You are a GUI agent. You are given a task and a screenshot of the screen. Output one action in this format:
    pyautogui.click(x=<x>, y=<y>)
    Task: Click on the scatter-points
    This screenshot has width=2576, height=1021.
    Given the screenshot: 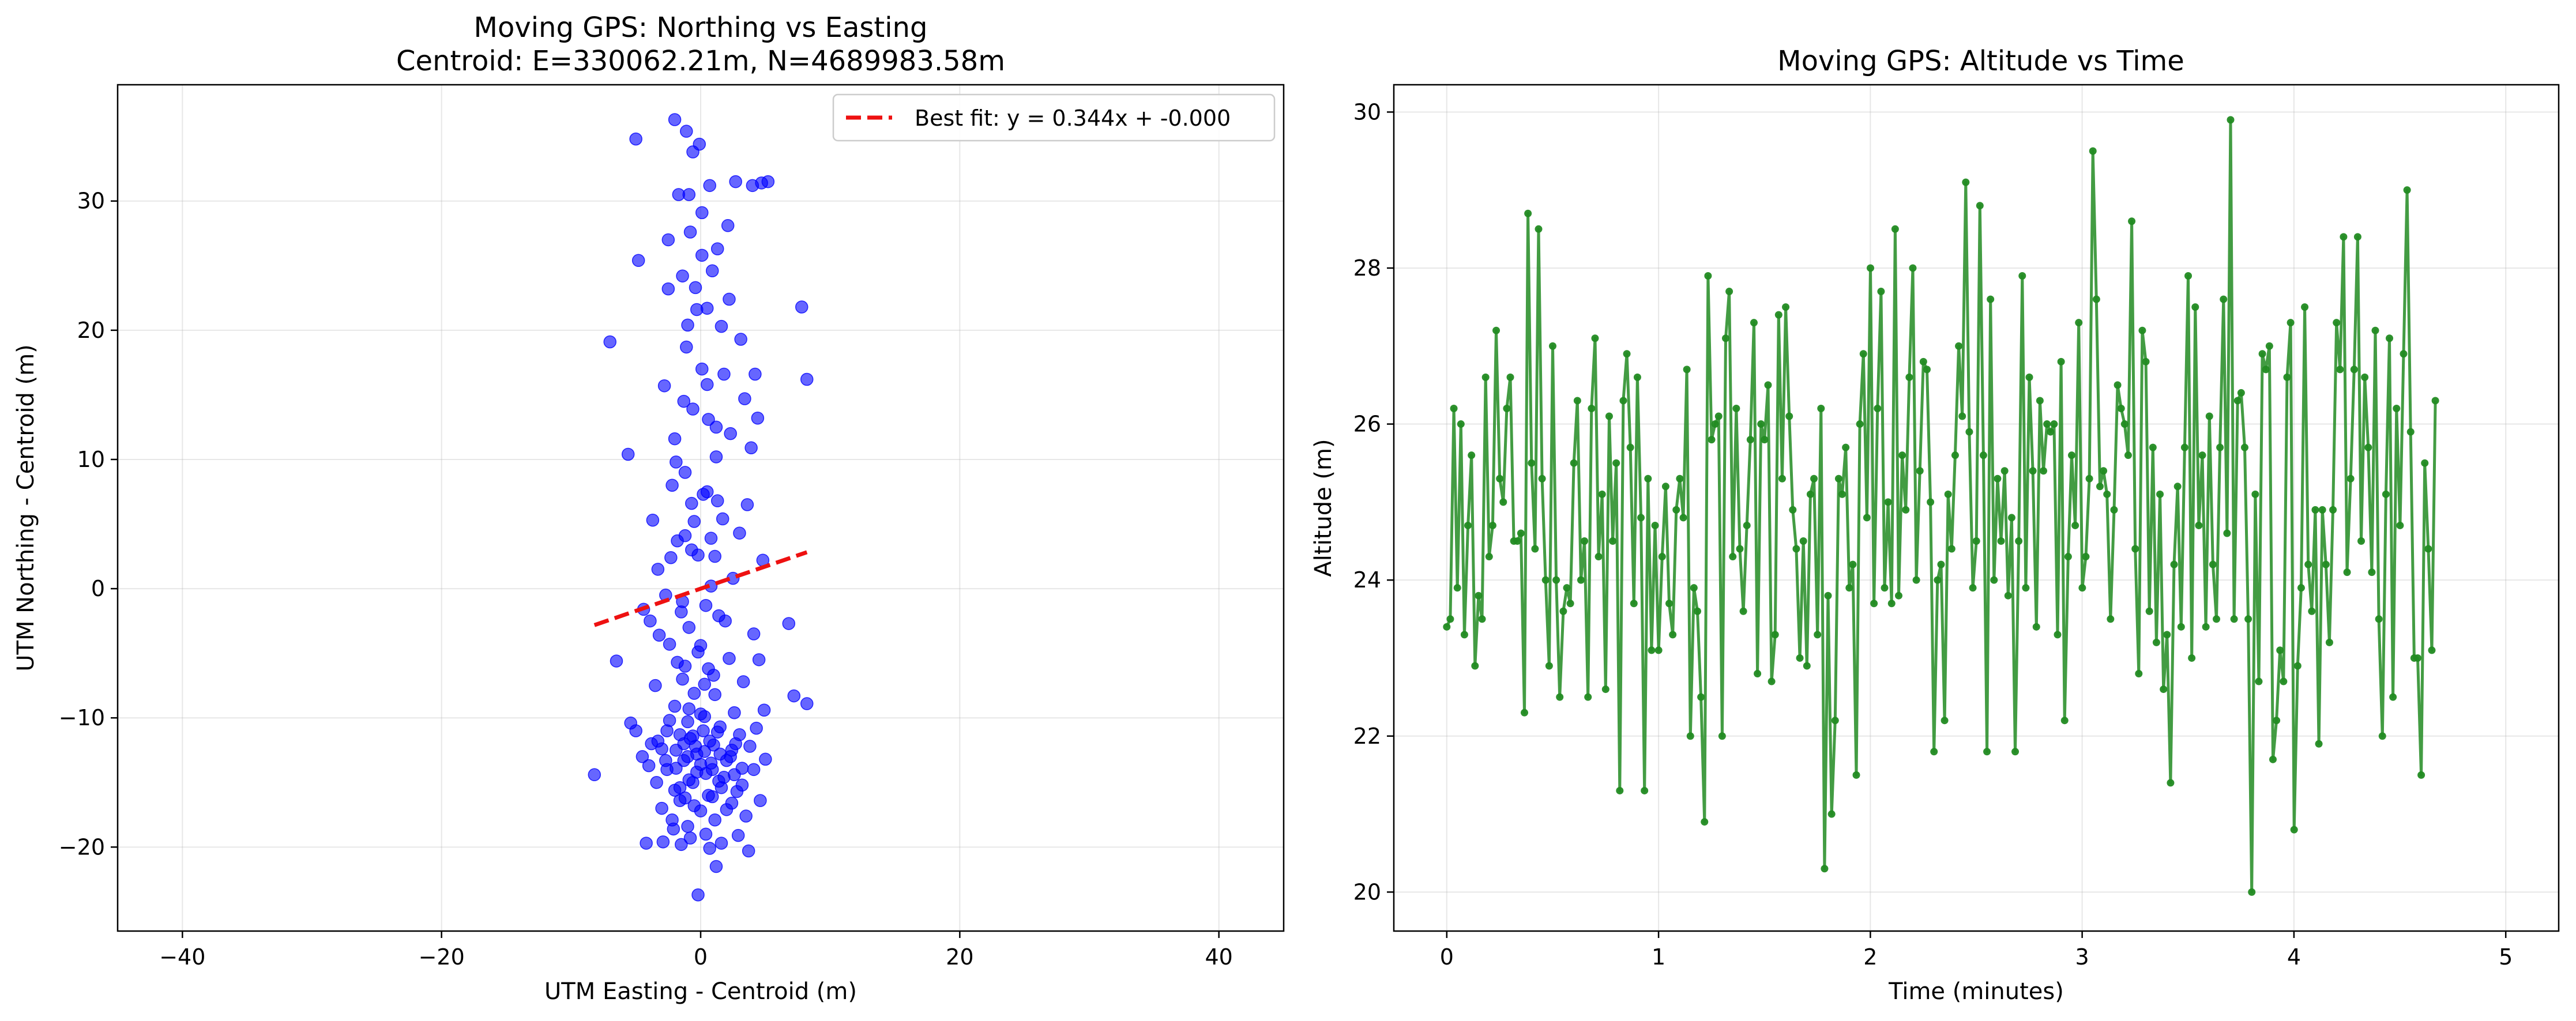 What is the action you would take?
    pyautogui.click(x=701, y=507)
    